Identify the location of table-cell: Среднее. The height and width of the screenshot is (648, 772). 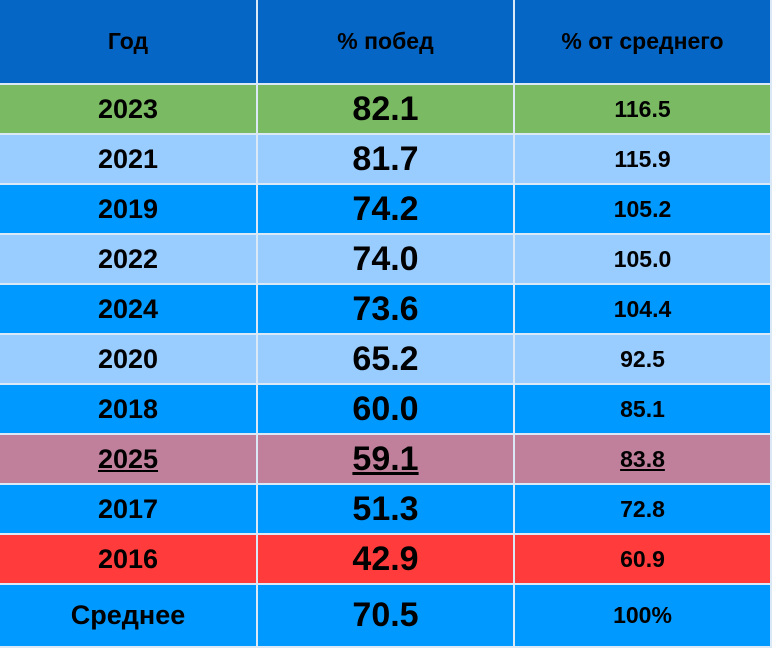
(129, 616).